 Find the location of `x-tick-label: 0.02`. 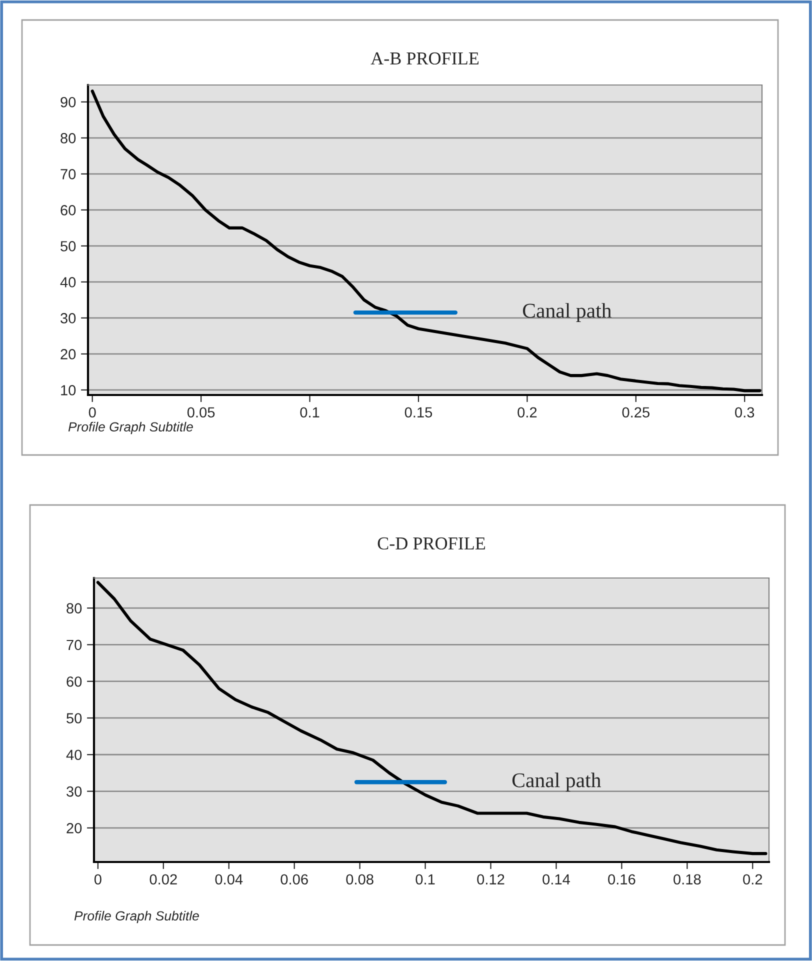

x-tick-label: 0.02 is located at coordinates (163, 879).